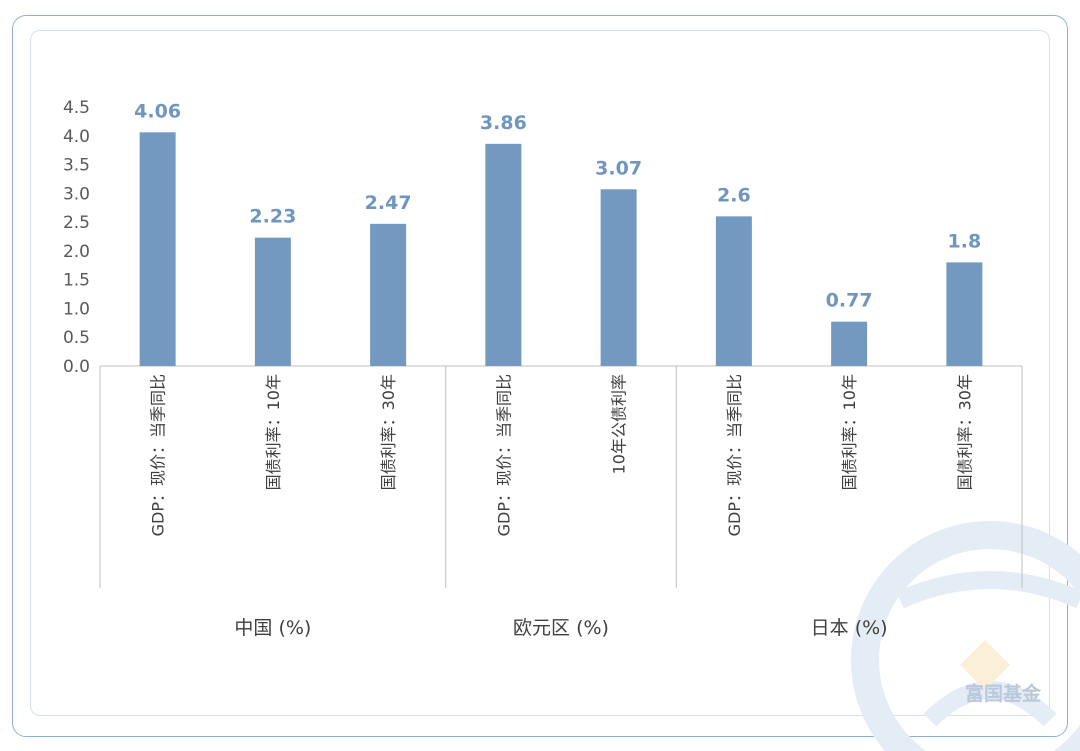  I want to click on group-label: 欧元区 (%), so click(561, 628).